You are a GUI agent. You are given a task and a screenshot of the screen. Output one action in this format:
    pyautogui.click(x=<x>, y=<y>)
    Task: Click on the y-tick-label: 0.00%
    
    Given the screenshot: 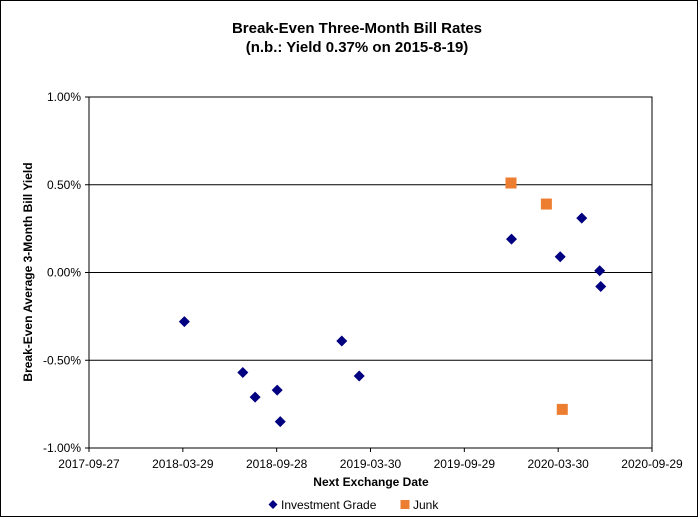 What is the action you would take?
    pyautogui.click(x=64, y=273)
    